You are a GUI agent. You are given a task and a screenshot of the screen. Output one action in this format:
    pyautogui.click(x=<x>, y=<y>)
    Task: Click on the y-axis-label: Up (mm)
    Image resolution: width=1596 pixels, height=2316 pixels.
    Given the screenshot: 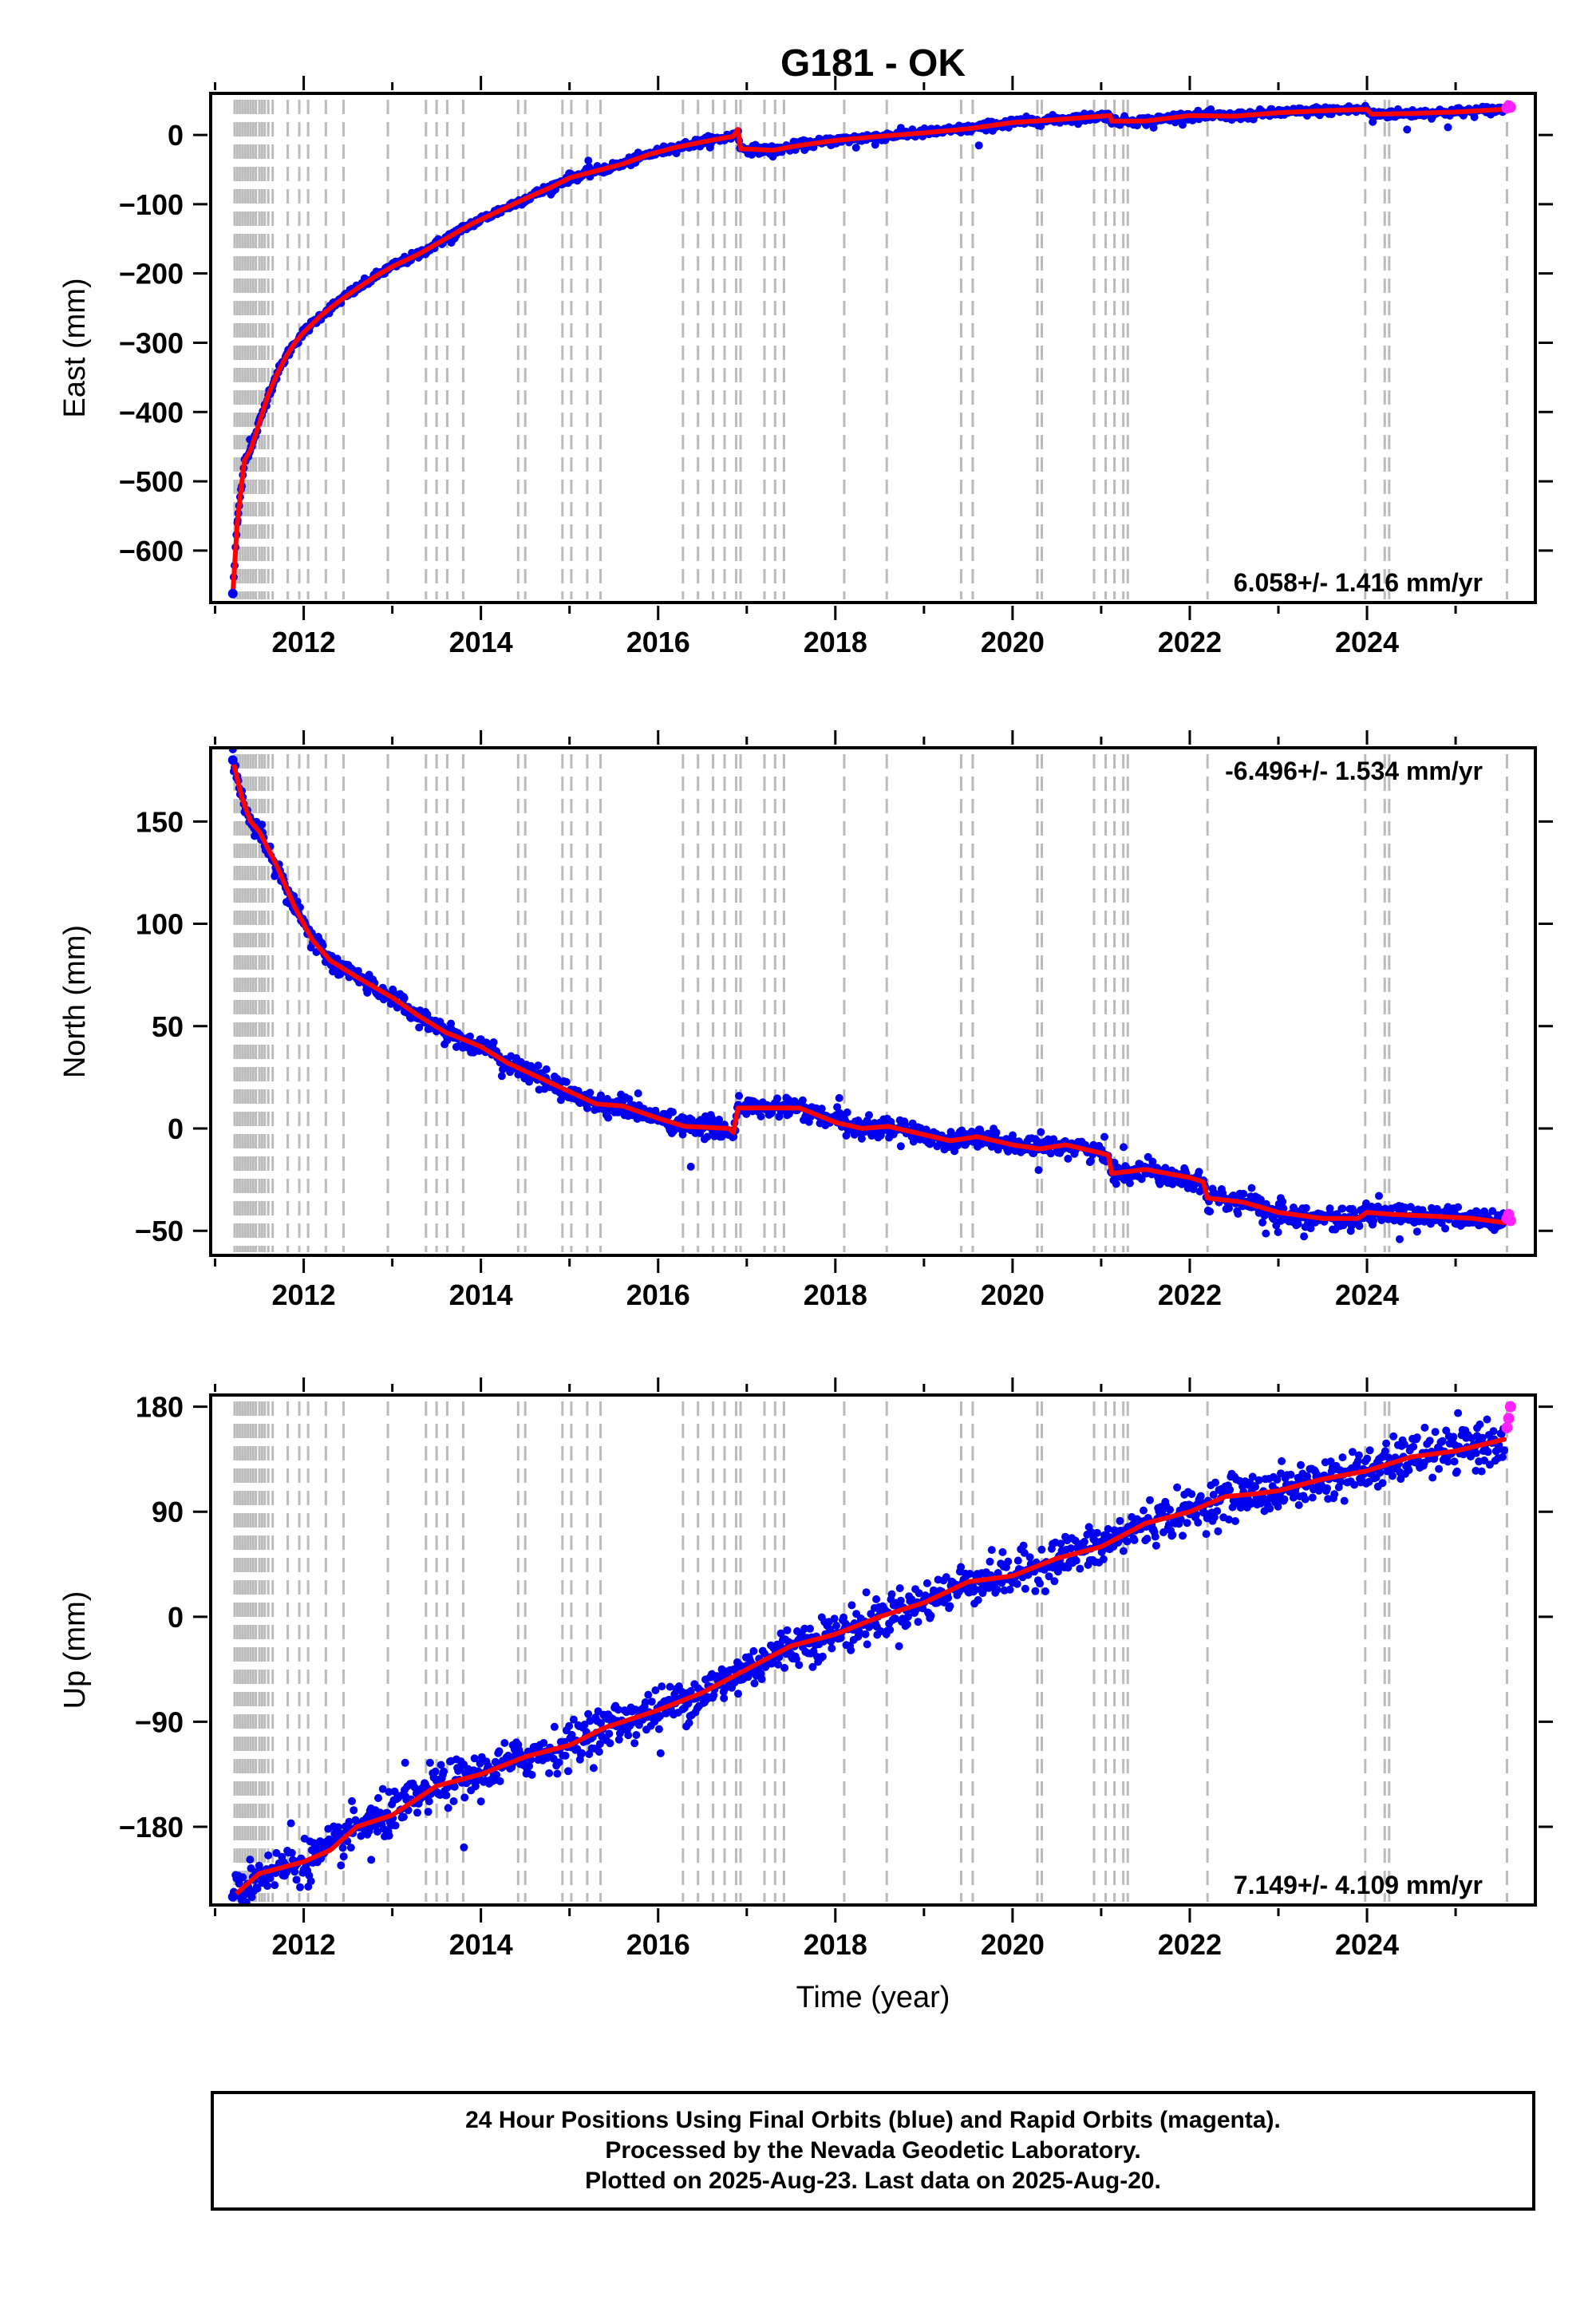 What is the action you would take?
    pyautogui.click(x=75, y=1650)
    